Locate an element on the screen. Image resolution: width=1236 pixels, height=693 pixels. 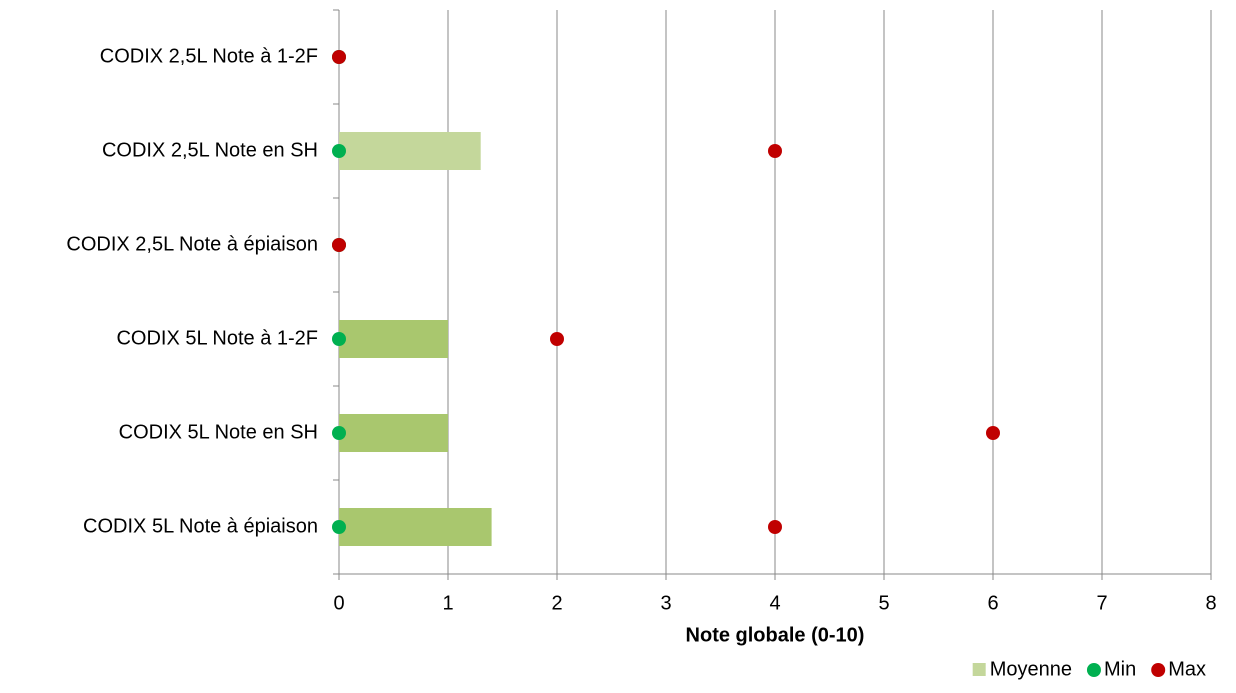
y-tick-label: CODIX 5L Note à 1-2F is located at coordinates (217, 338).